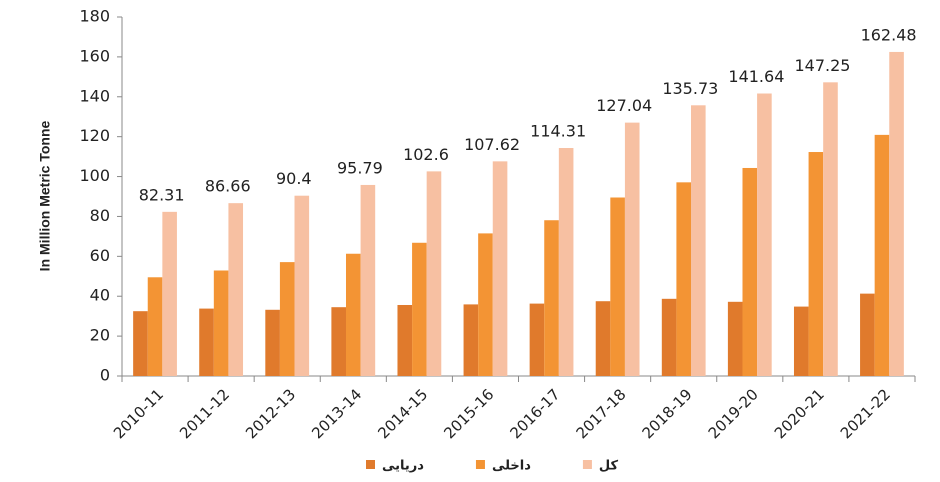  I want to click on x-tick-label: 2016-17, so click(534, 413).